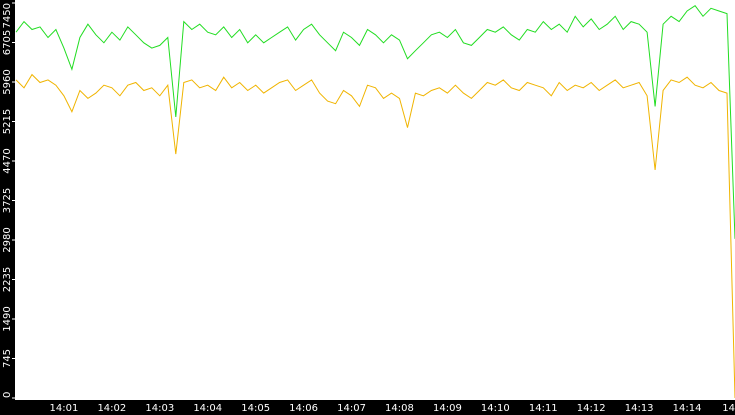 This screenshot has width=735, height=415. Describe the element at coordinates (591, 408) in the screenshot. I see `x-tick-label: 14:12` at that location.